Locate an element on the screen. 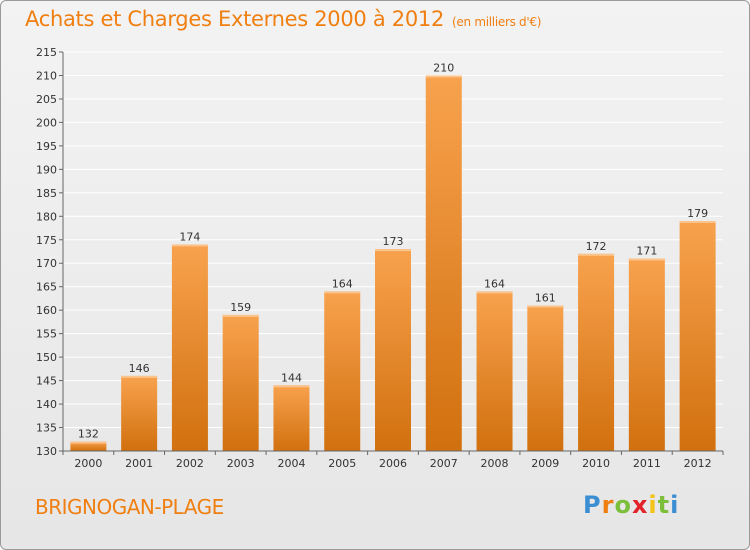 The width and height of the screenshot is (750, 550). y-tick-label: 180 is located at coordinates (46, 216).